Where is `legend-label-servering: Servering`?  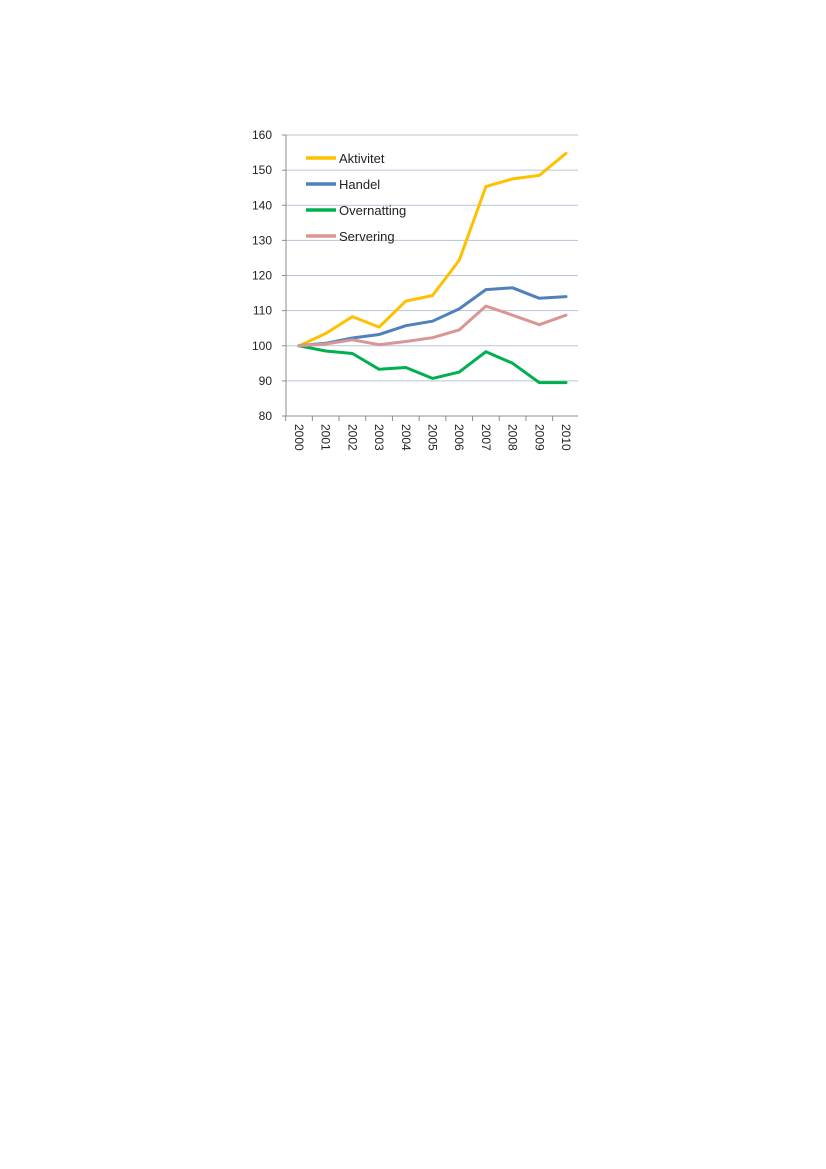
legend-label-servering: Servering is located at coordinates (367, 236).